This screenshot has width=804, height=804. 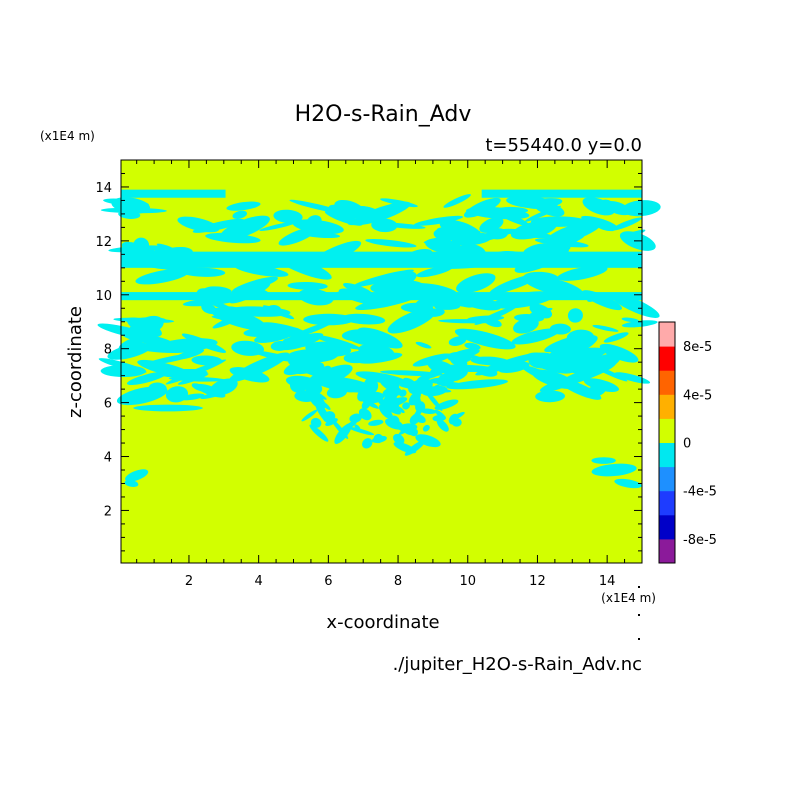 What do you see at coordinates (103, 188) in the screenshot?
I see `y-tick-label: 14` at bounding box center [103, 188].